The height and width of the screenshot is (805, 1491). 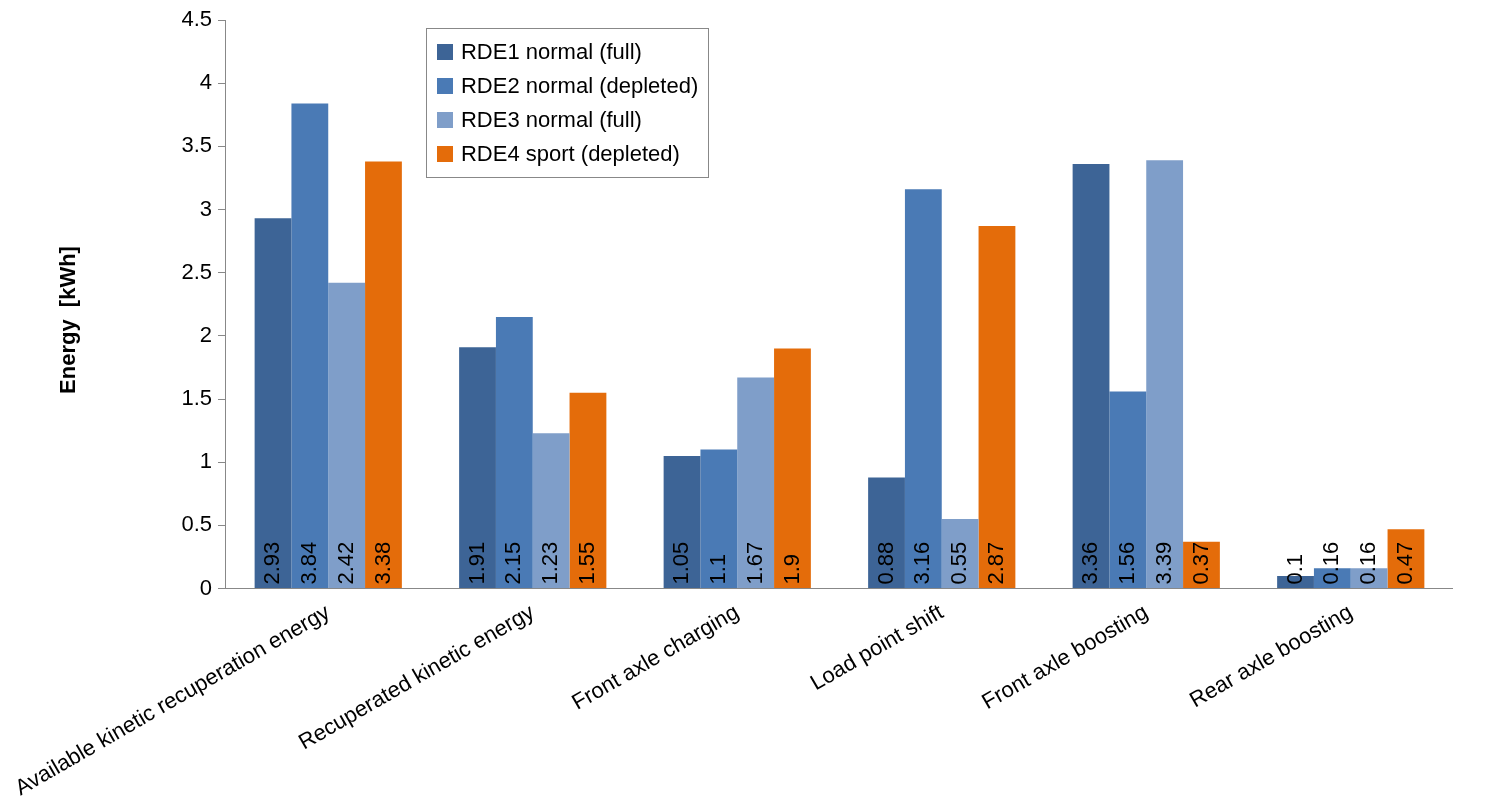 What do you see at coordinates (382, 563) in the screenshot?
I see `data-label: 3.38` at bounding box center [382, 563].